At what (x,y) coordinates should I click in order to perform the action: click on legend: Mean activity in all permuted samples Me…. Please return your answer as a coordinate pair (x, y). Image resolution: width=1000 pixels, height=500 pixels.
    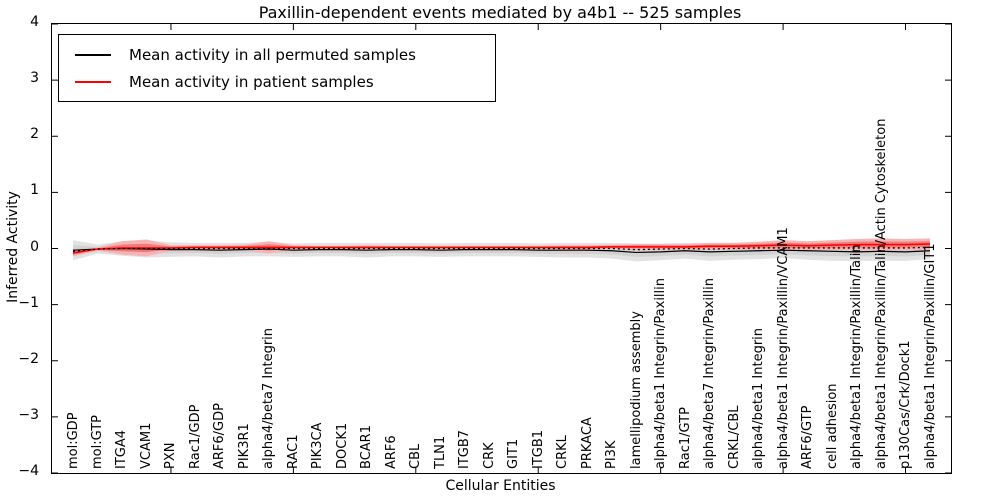
    Looking at the image, I should click on (277, 68).